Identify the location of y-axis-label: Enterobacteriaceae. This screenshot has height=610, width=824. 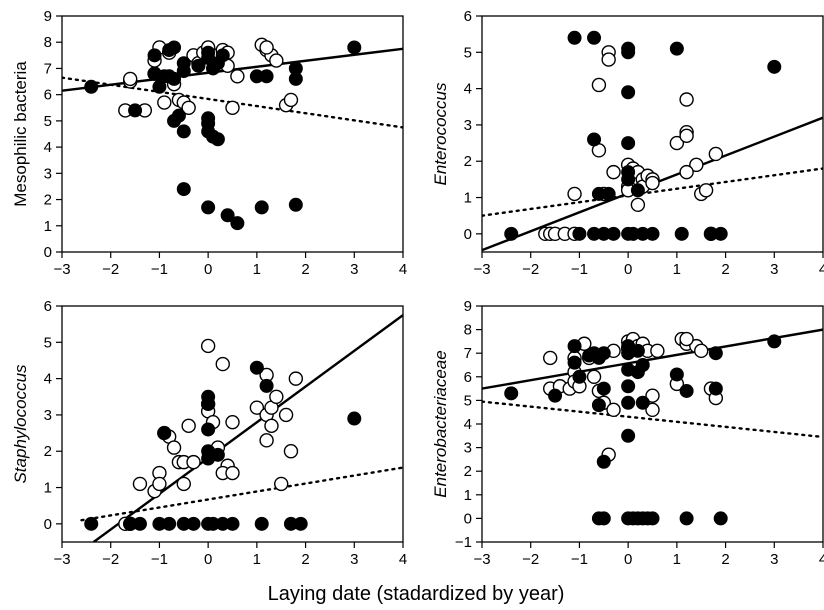
(440, 423).